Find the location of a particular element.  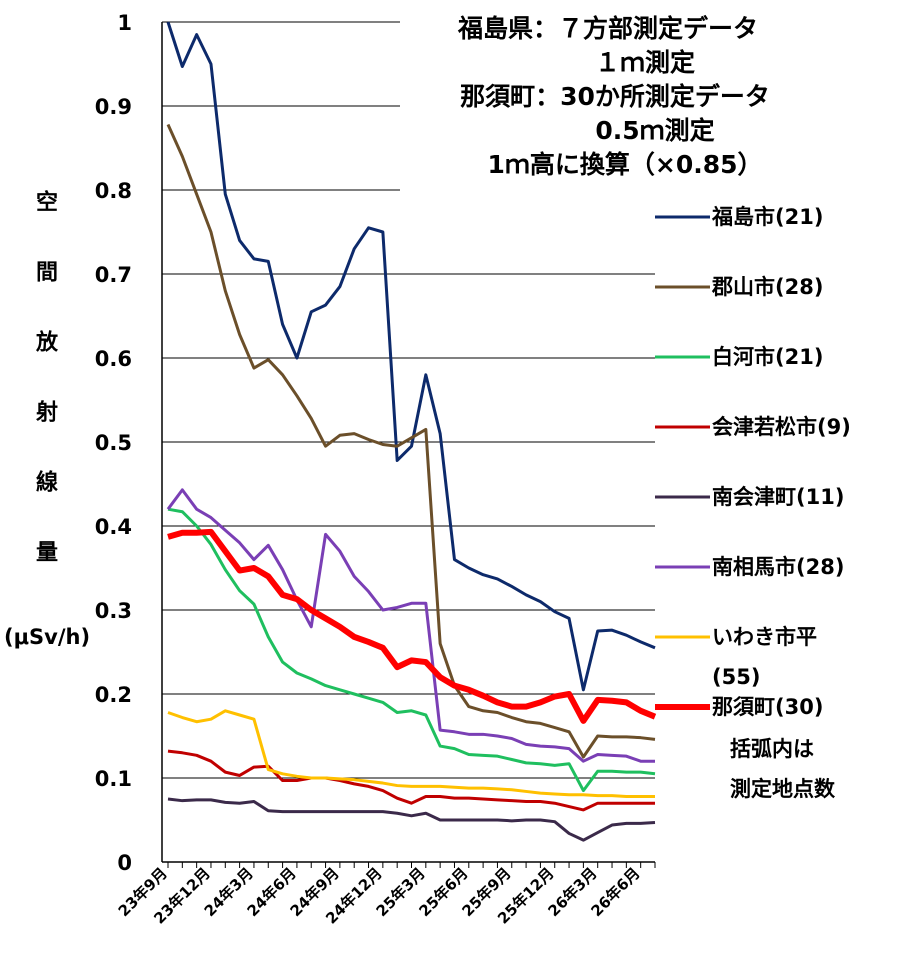

y-tick-label: 0 is located at coordinates (124, 863).